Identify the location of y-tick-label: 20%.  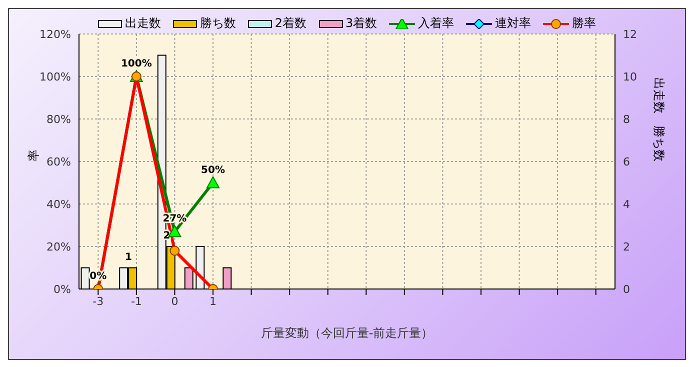
(58, 247).